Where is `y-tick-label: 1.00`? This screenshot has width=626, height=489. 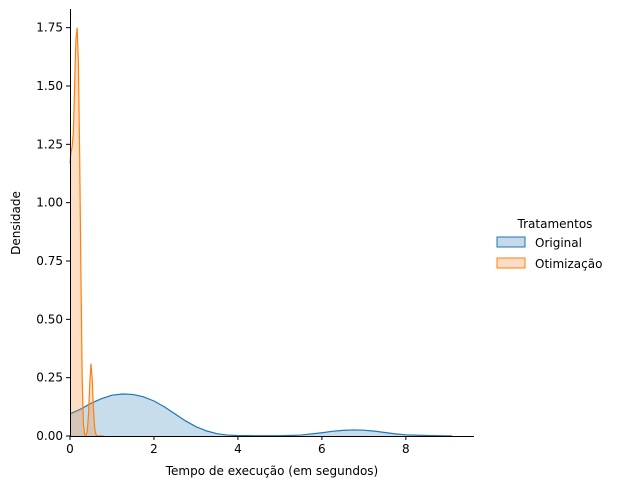
y-tick-label: 1.00 is located at coordinates (49, 203).